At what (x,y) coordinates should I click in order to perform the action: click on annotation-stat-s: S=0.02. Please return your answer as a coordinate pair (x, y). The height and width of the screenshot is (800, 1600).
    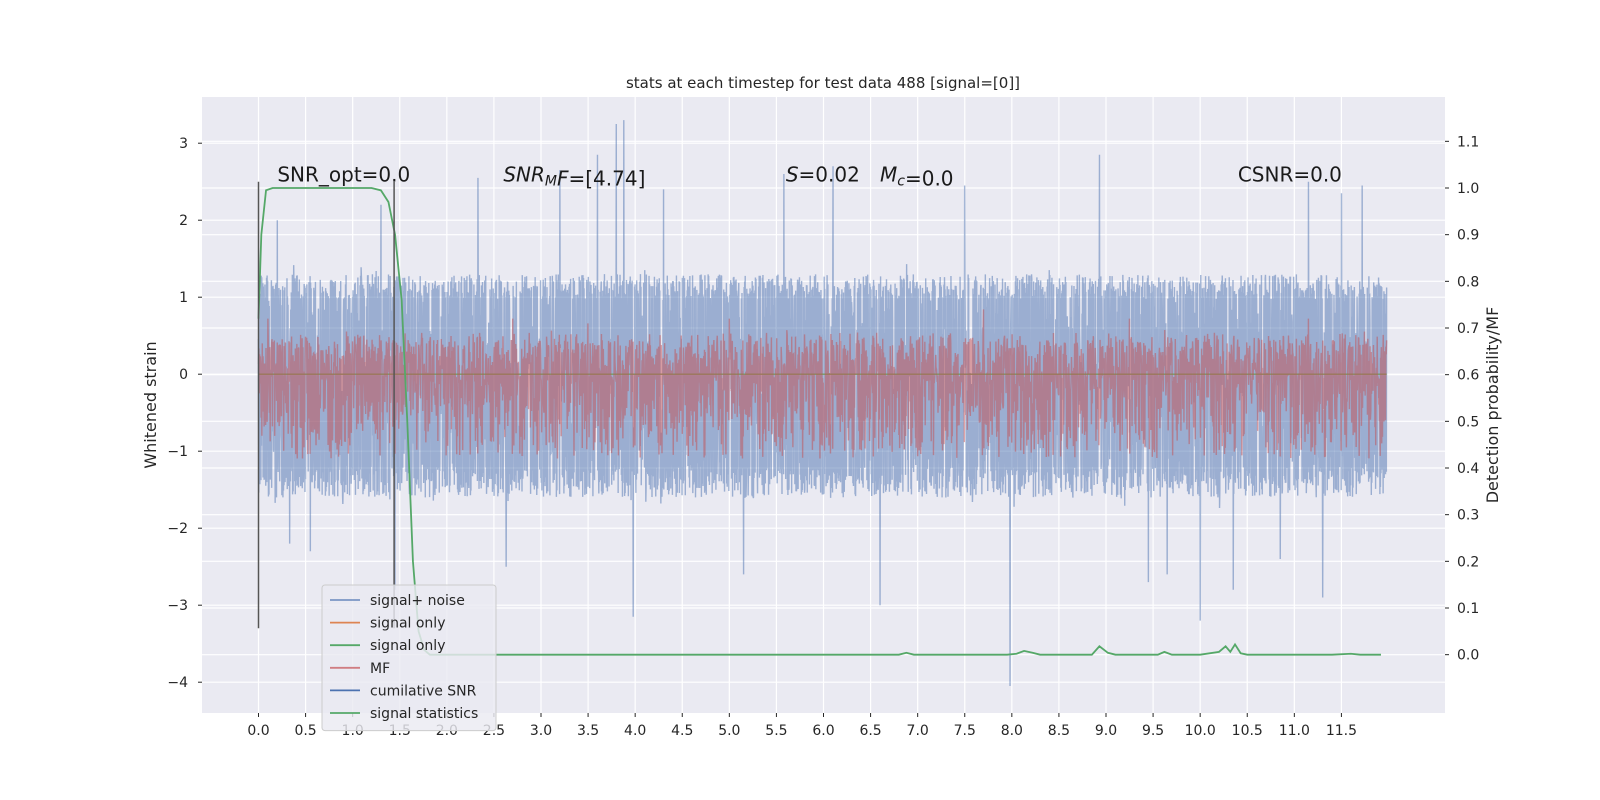
    Looking at the image, I should click on (823, 175).